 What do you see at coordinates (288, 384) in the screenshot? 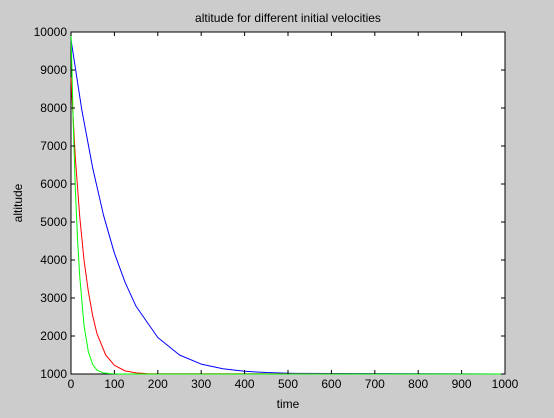
I see `x-tick-label: 500` at bounding box center [288, 384].